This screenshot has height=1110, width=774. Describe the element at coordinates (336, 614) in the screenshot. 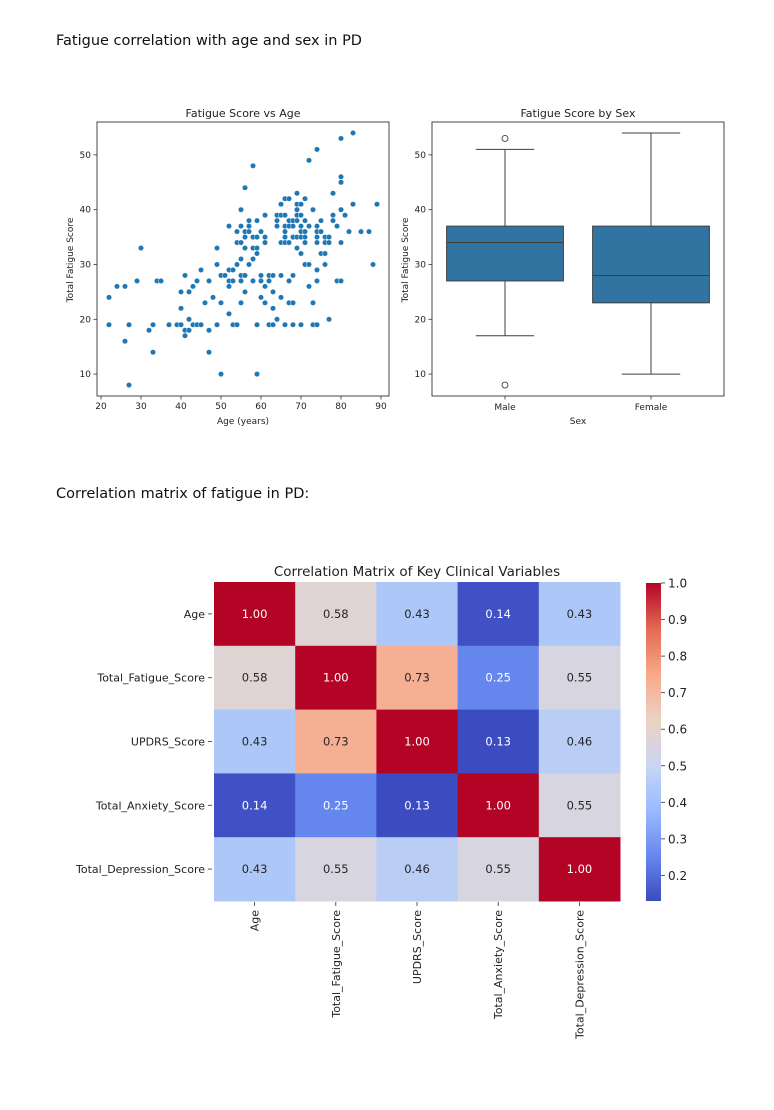

I see `heatmap-cell-value: 0.58` at that location.